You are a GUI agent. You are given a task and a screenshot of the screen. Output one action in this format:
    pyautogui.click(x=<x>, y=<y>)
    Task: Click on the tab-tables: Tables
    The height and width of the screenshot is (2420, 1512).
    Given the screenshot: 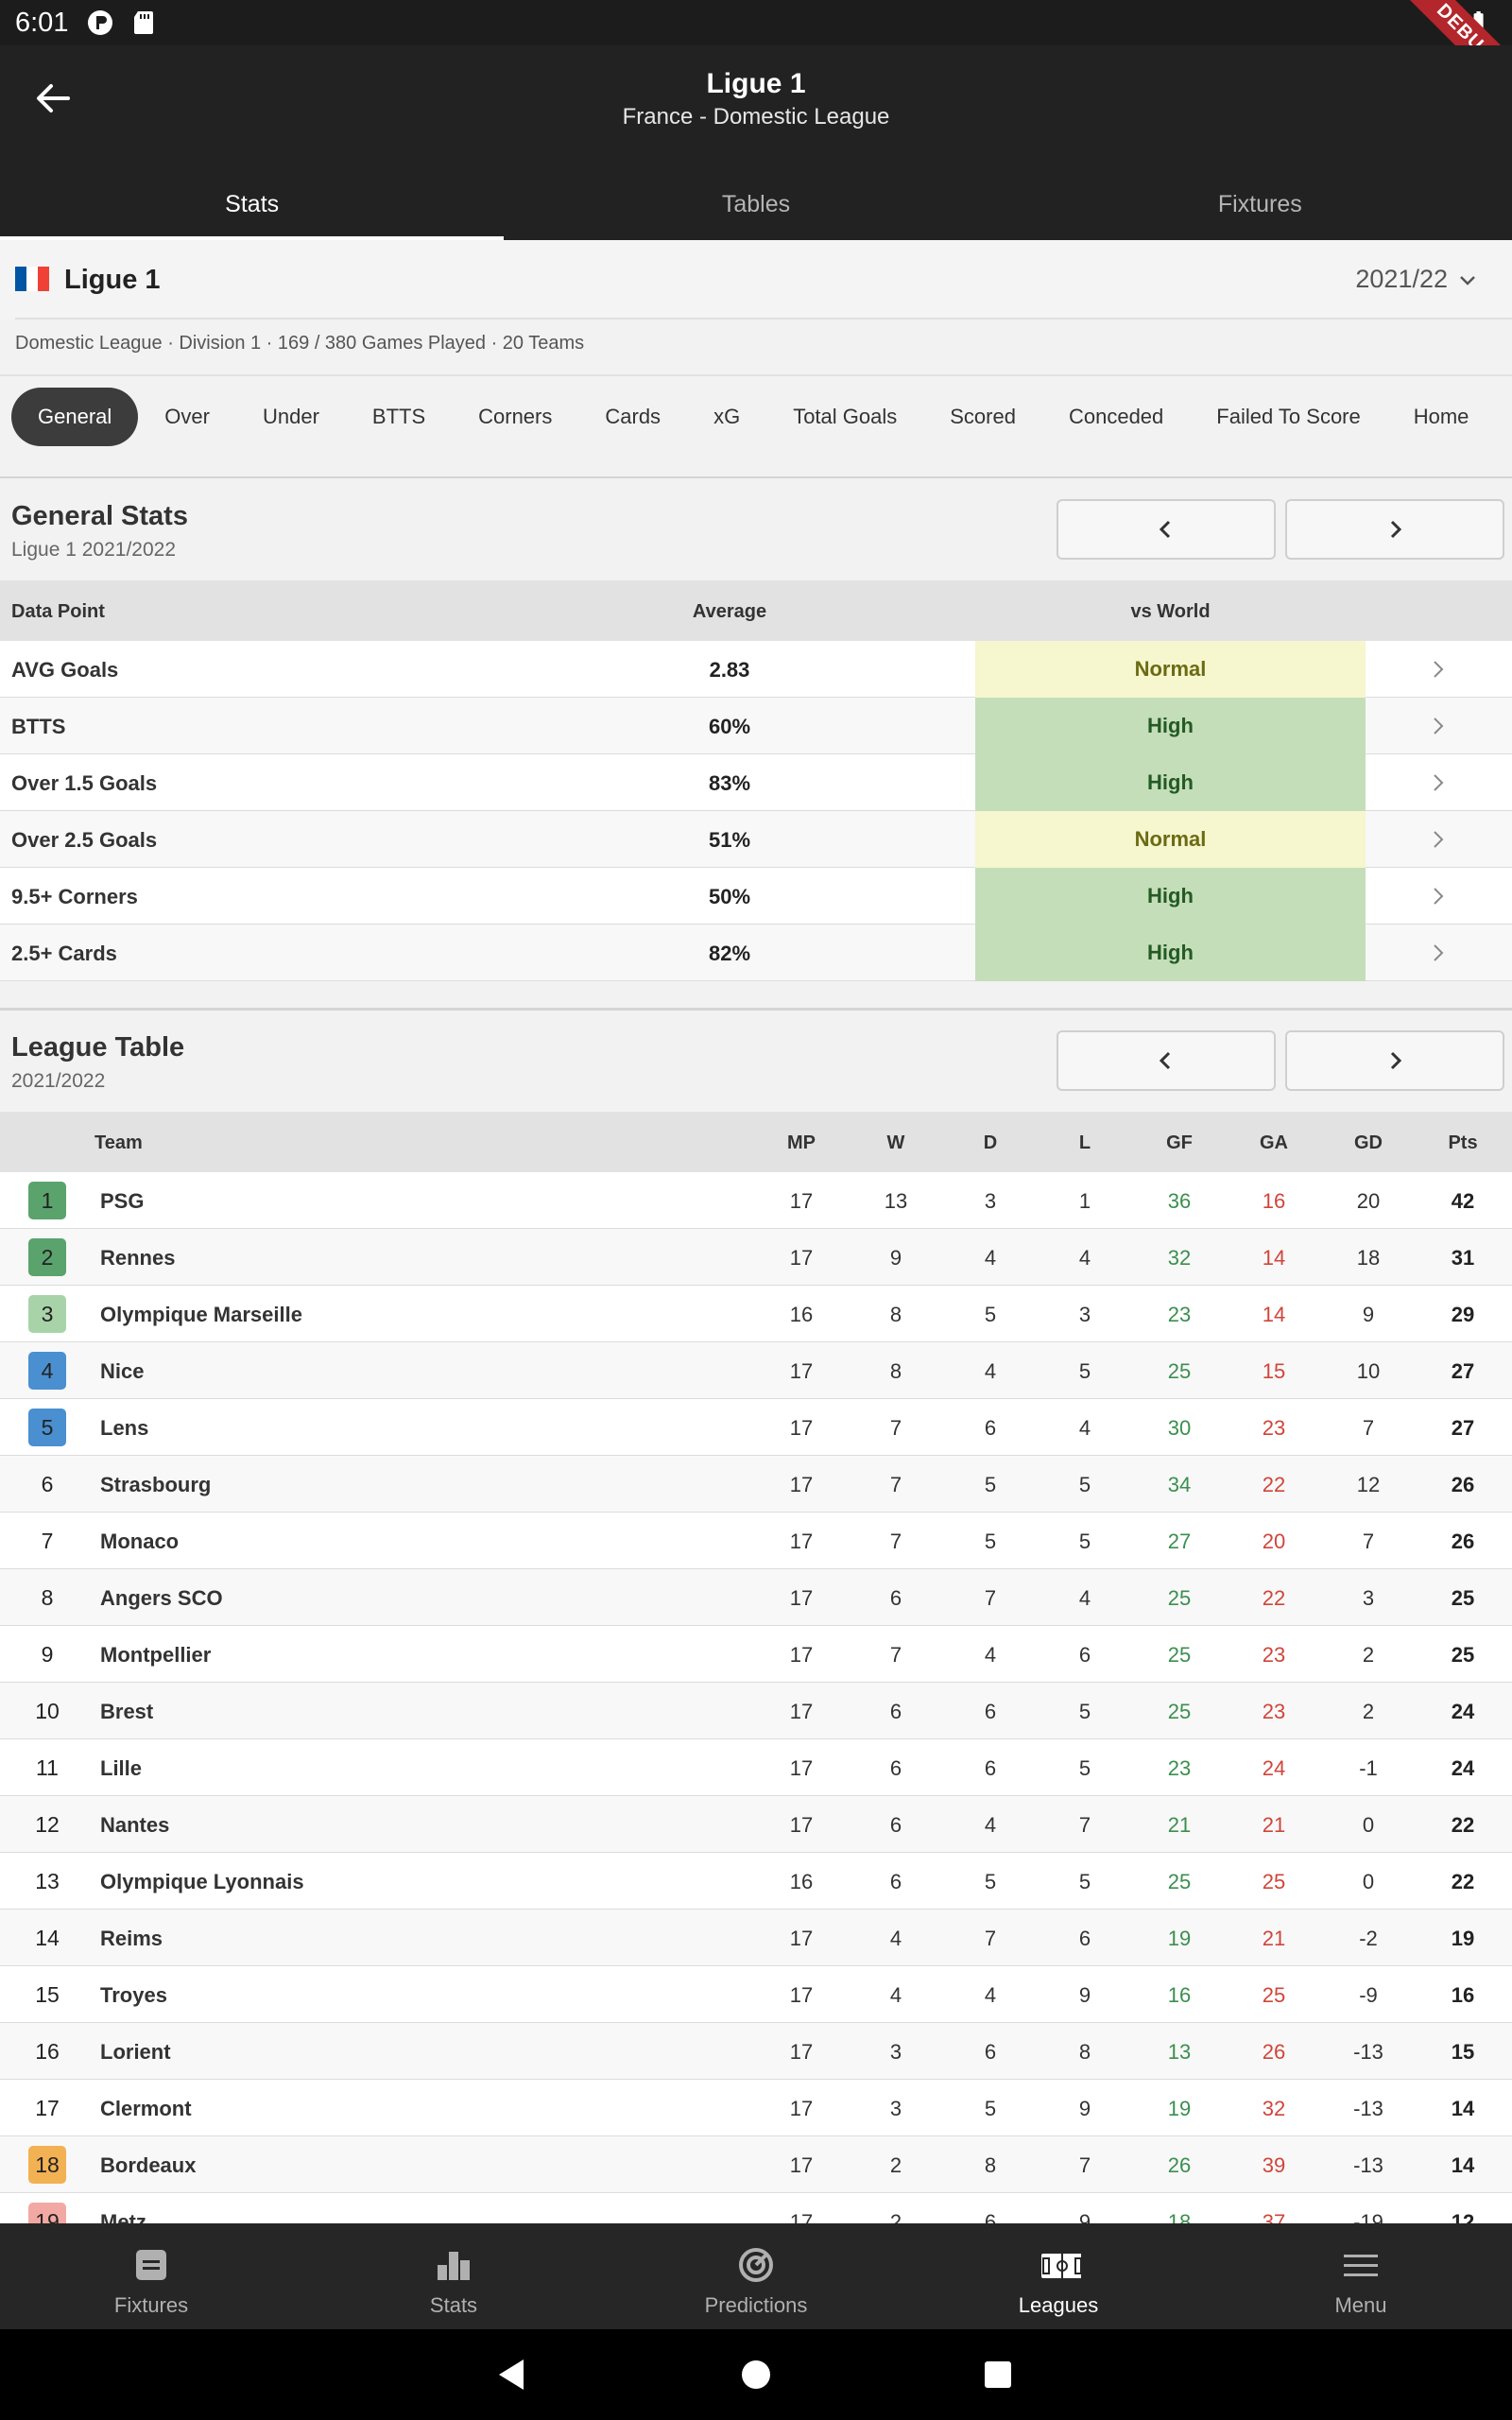 What is the action you would take?
    pyautogui.click(x=756, y=204)
    